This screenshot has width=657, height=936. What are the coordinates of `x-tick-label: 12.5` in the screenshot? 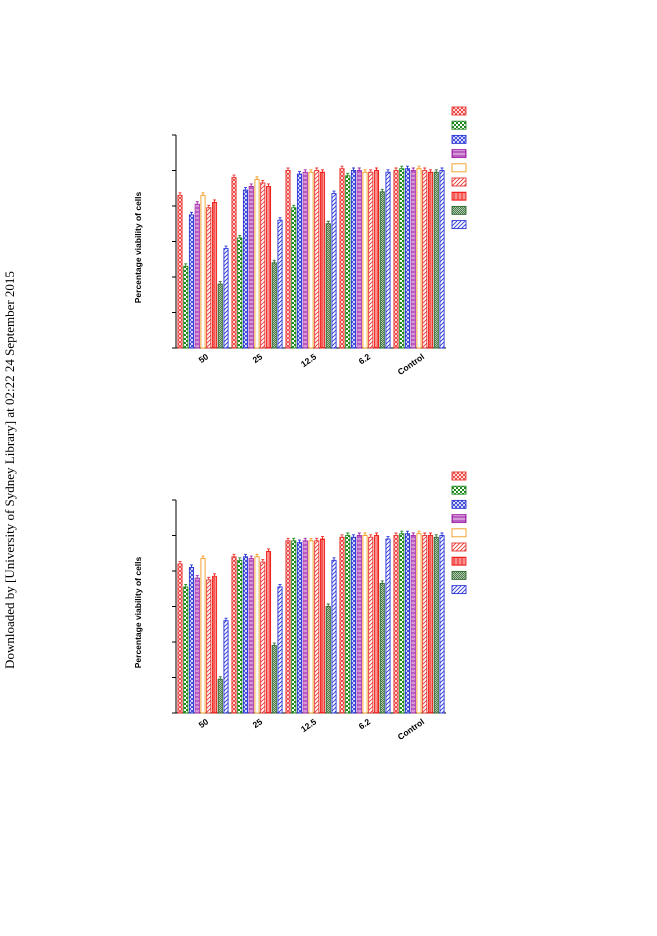 It's located at (309, 360).